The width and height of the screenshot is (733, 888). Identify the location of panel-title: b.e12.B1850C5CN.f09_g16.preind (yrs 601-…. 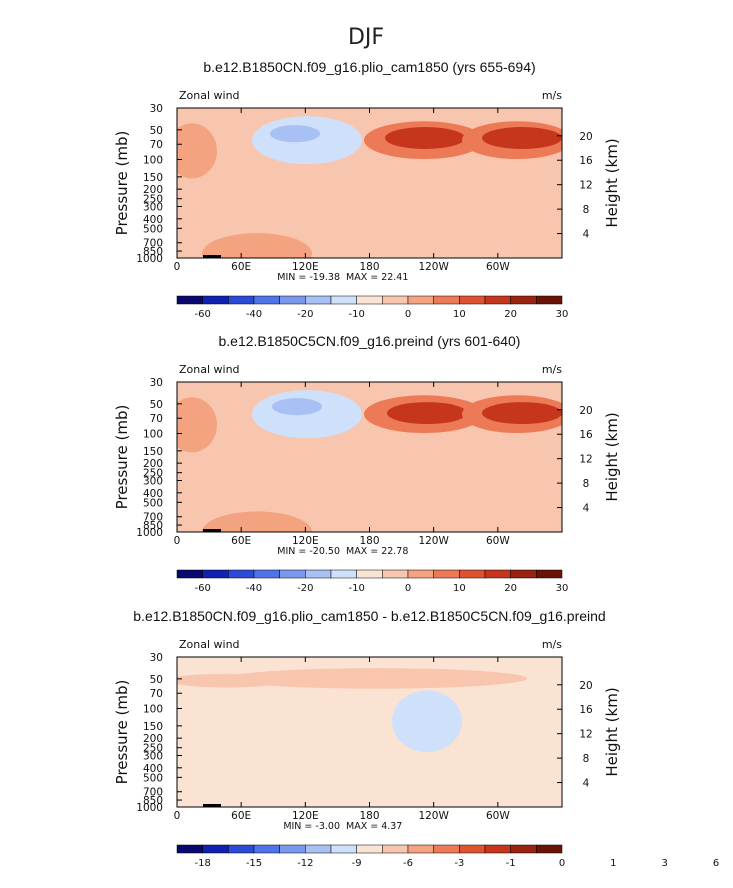
(370, 341).